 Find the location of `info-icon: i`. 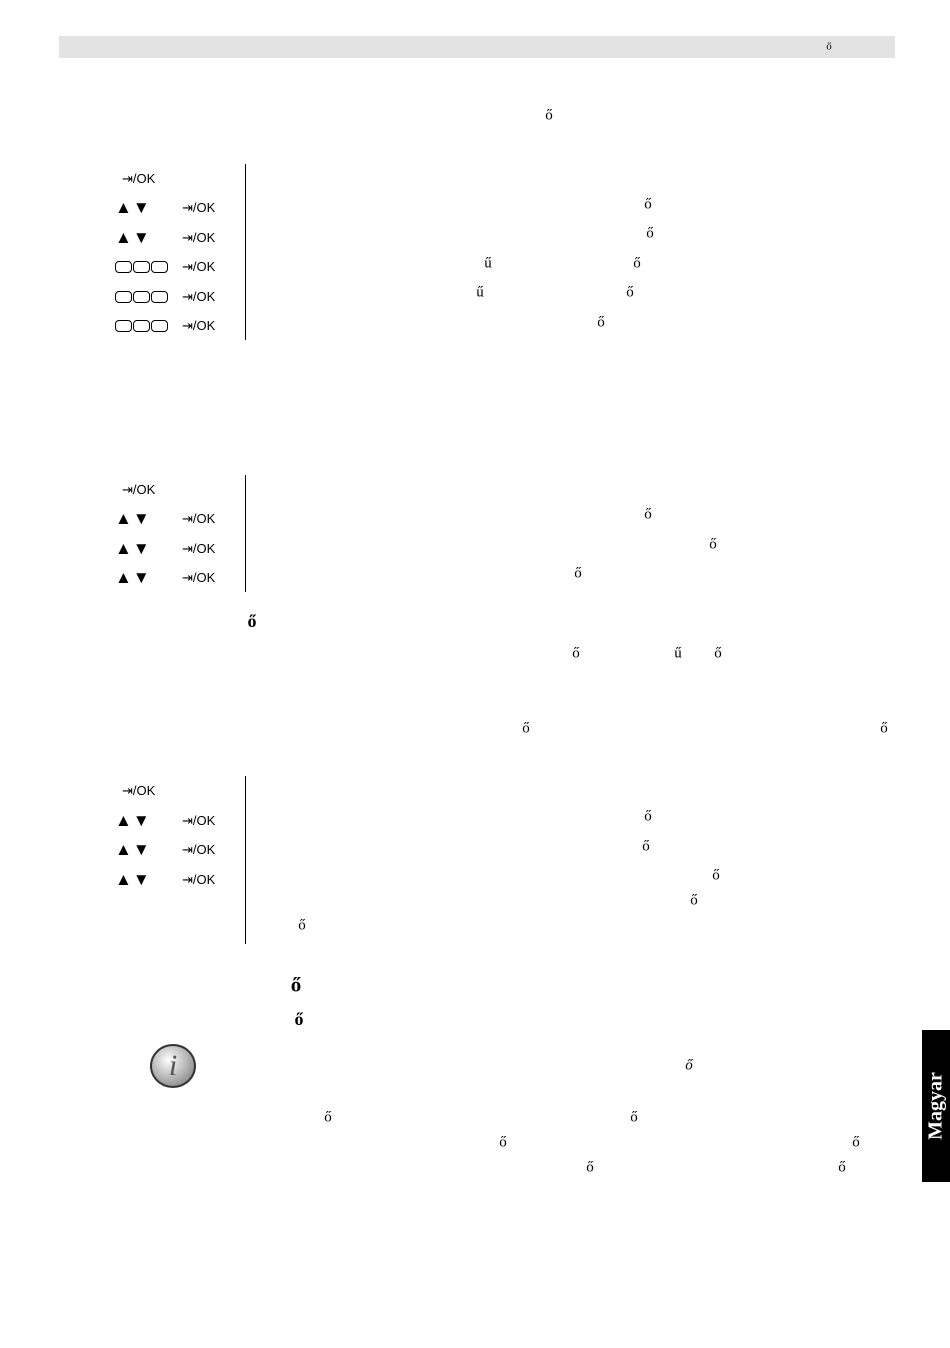

info-icon: i is located at coordinates (173, 1066).